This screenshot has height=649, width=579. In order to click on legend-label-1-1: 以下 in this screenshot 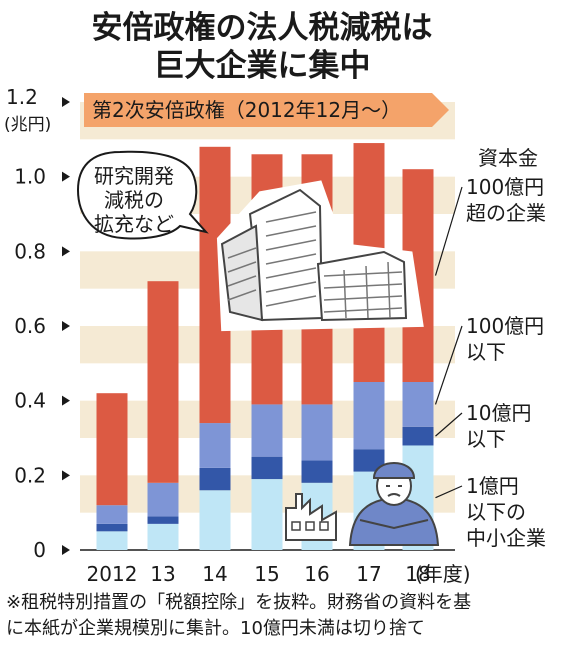, I will do `click(486, 439)`.